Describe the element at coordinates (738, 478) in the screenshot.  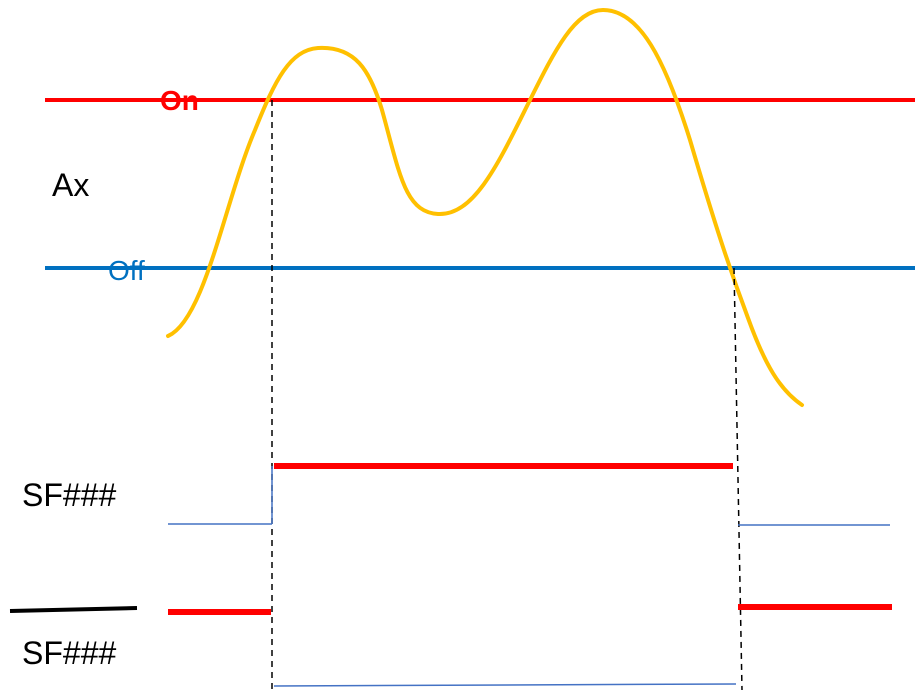
I see `switch-off-guide` at that location.